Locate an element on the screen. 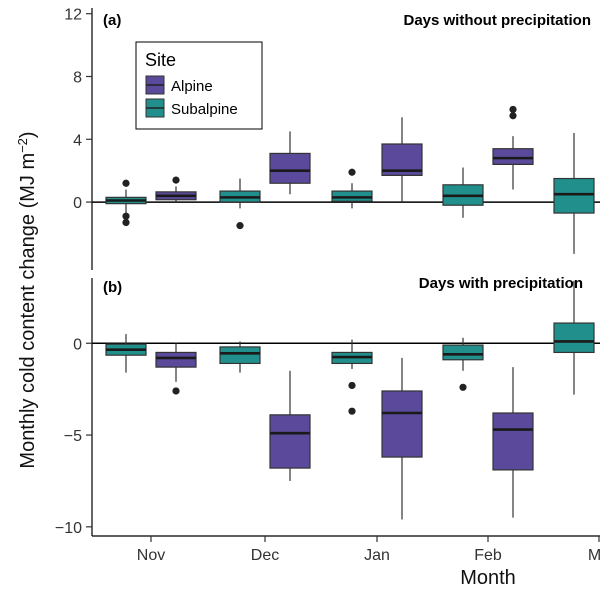  y-axis-title: Monthly cold content change (MJ m−2) is located at coordinates (27, 299).